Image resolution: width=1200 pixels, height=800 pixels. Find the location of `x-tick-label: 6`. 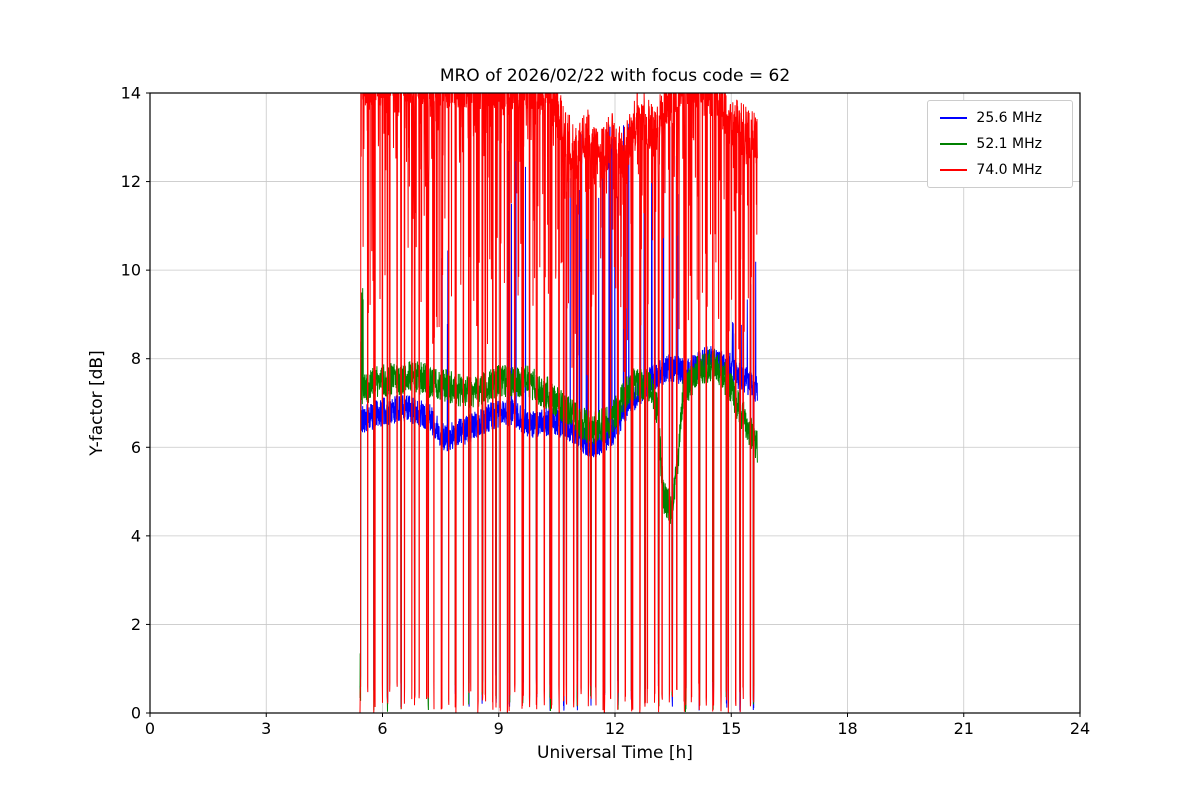

x-tick-label: 6 is located at coordinates (382, 728).